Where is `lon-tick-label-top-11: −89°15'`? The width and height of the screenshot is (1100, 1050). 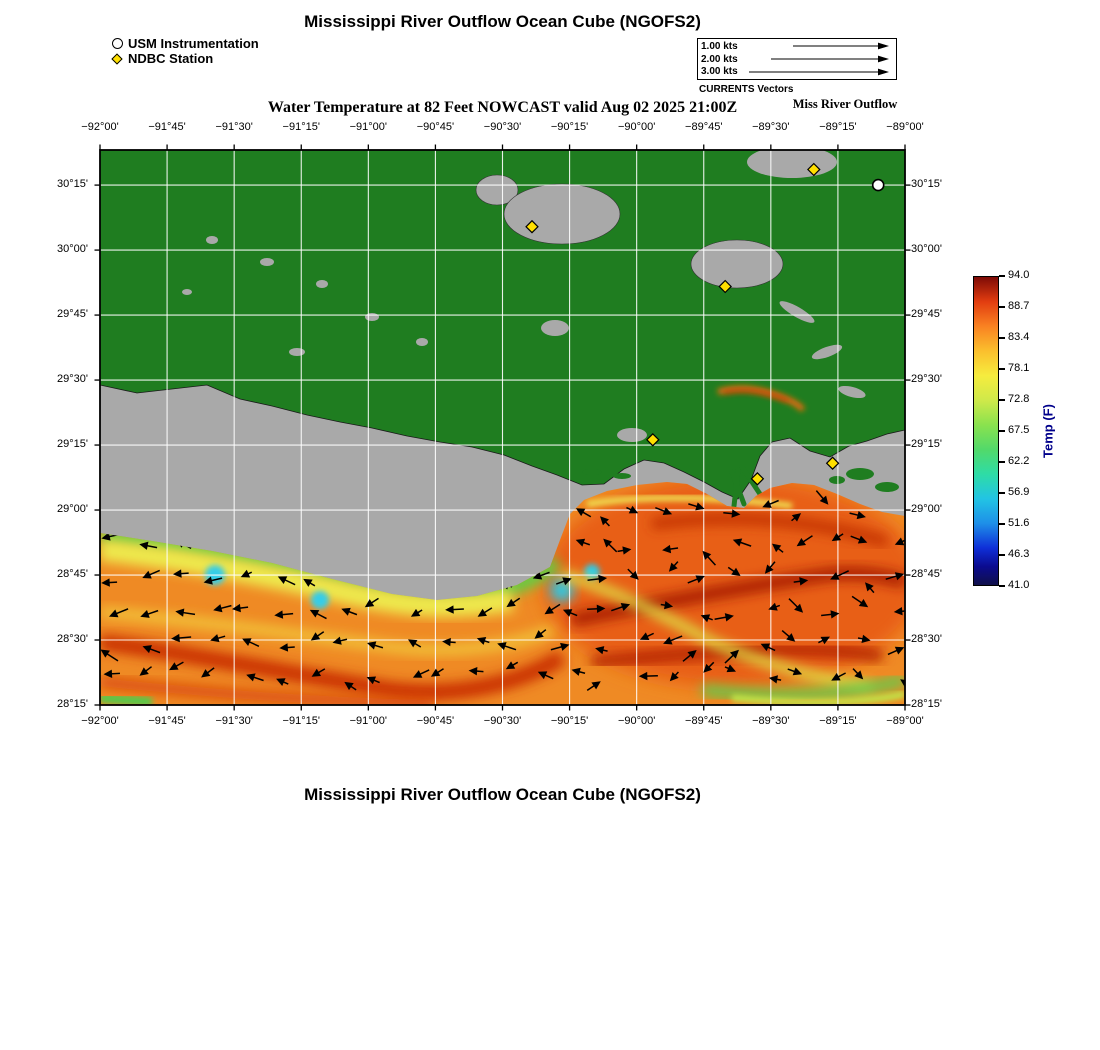
lon-tick-label-top-11: −89°15' is located at coordinates (838, 127).